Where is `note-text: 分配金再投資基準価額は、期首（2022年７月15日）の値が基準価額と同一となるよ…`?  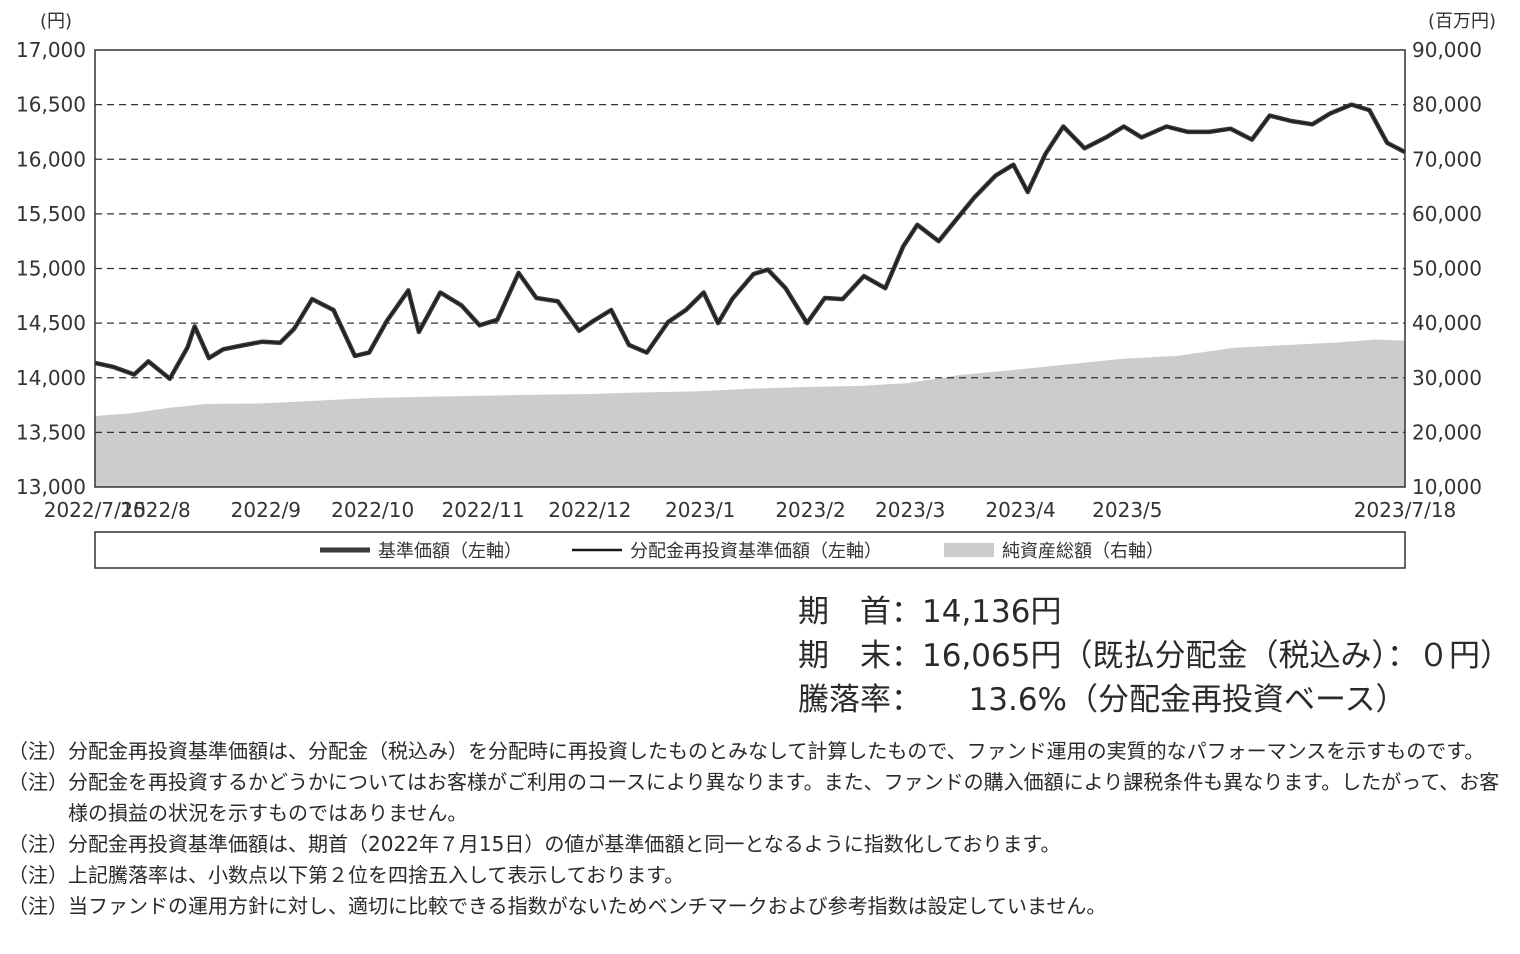
note-text: 分配金再投資基準価額は、期首（2022年７月15日）の値が基準価額と同一となるよ… is located at coordinates (564, 844).